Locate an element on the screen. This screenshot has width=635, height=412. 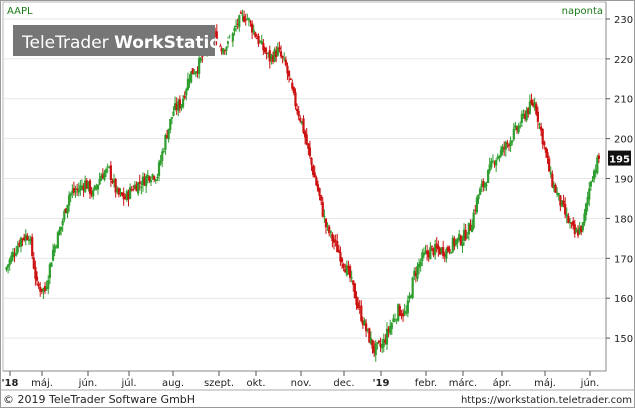
y-tick-label: 190 is located at coordinates (623, 180).